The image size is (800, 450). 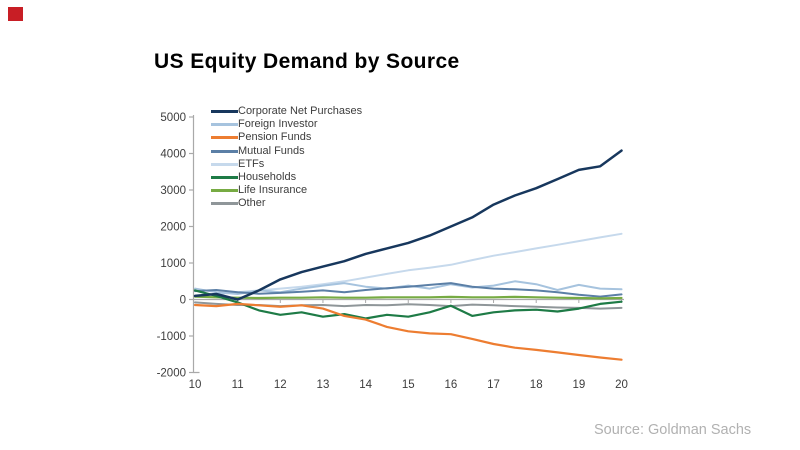 I want to click on series-line-households, so click(x=408, y=304).